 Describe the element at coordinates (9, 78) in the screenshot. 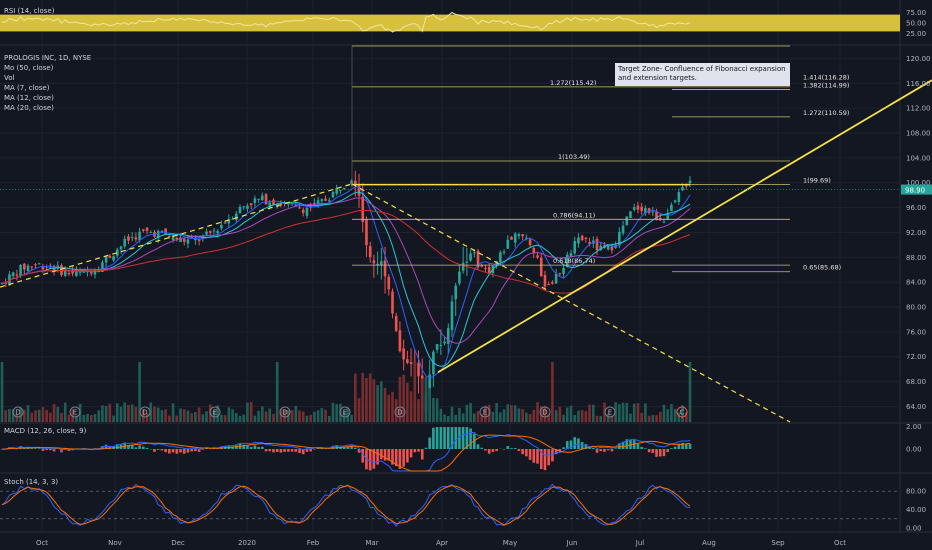

I see `indicator-vol: Vol` at that location.